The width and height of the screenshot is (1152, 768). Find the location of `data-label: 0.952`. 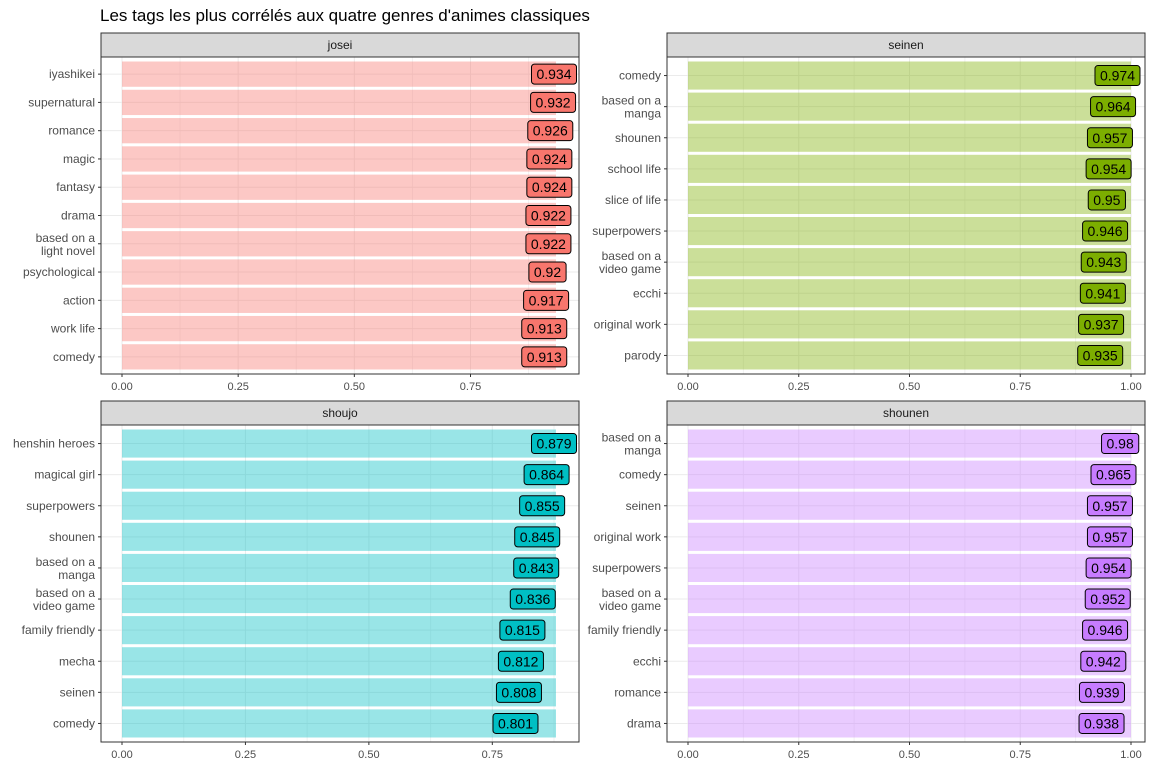

data-label: 0.952 is located at coordinates (1107, 599).